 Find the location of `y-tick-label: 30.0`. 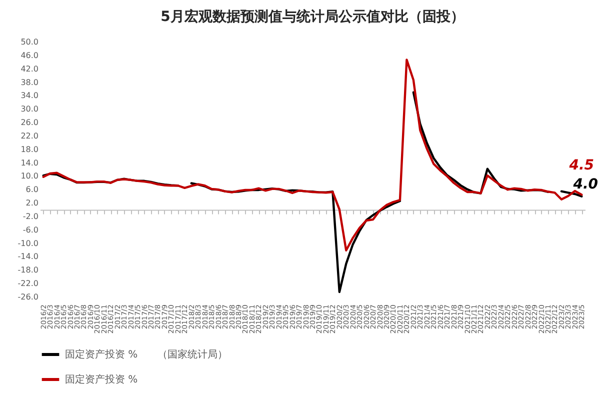

y-tick-label: 30.0 is located at coordinates (29, 109).